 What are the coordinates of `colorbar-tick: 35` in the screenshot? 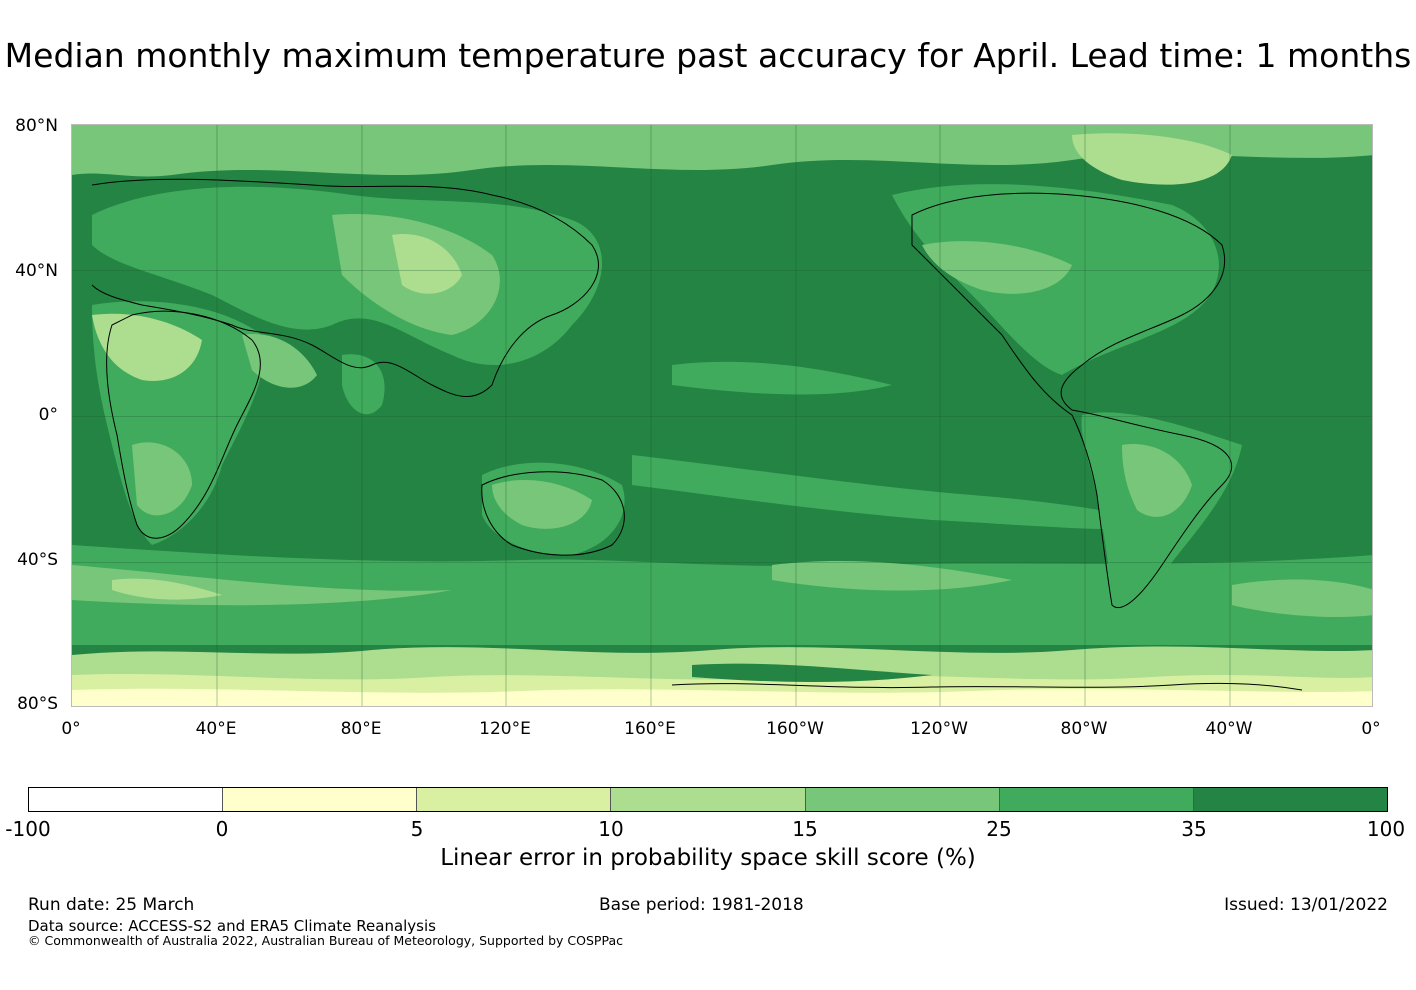 It's located at (1194, 829).